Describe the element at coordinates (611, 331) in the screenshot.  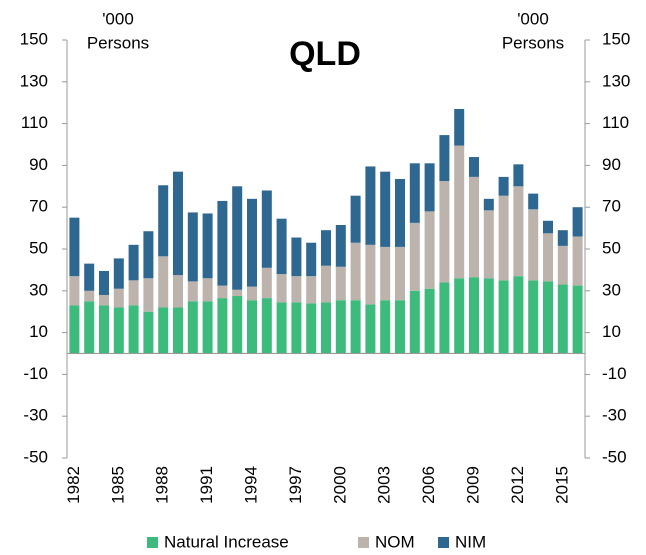
I see `y2-tick-label: 10` at that location.